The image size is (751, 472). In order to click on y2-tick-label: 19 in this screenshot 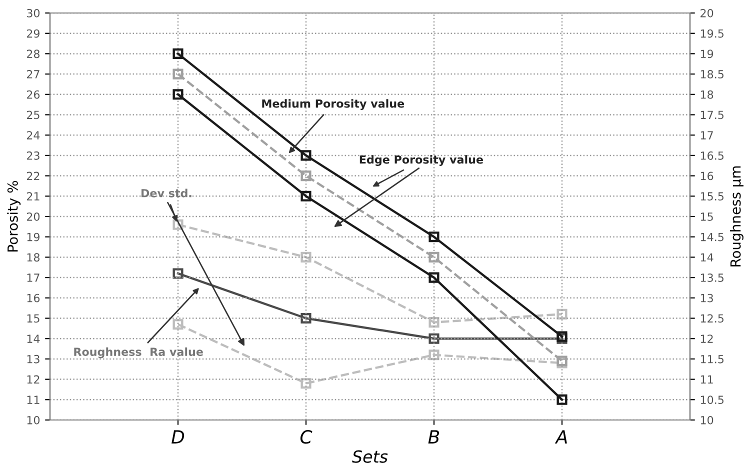, I will do `click(707, 54)`.